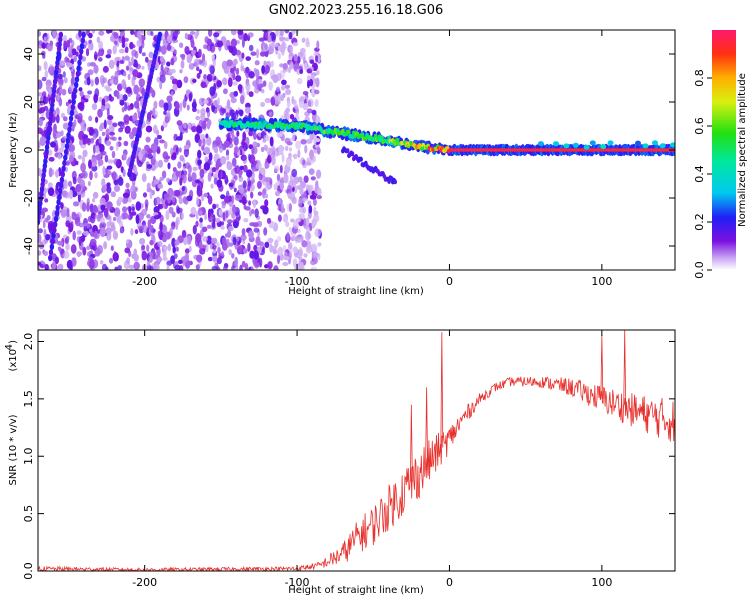  Describe the element at coordinates (361, 159) in the screenshot. I see `band-branch` at that location.